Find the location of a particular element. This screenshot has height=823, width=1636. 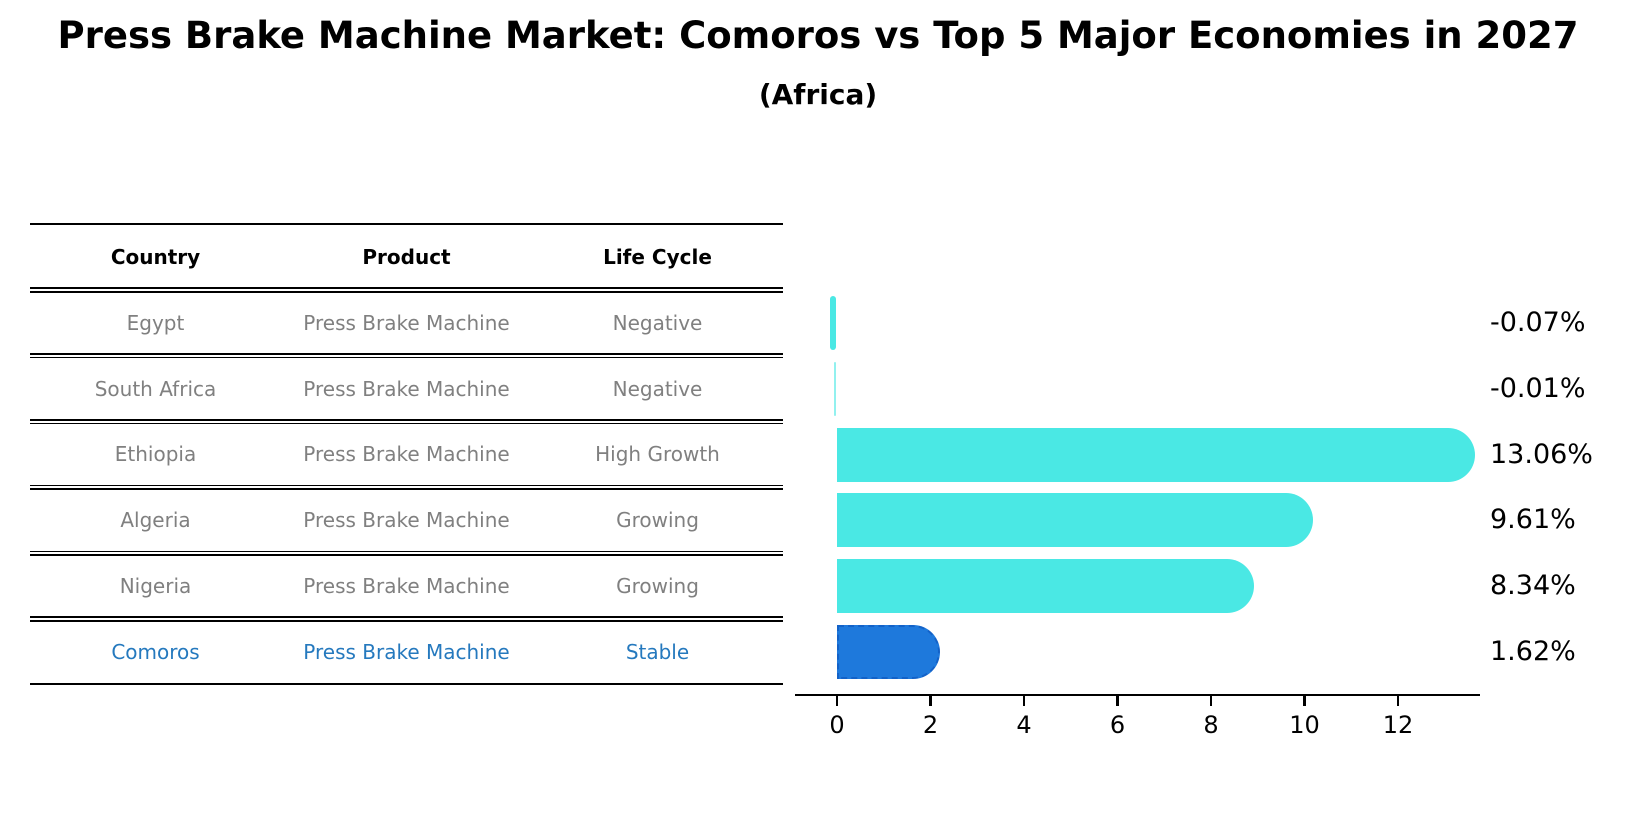

bar-value-label: 8.34% is located at coordinates (1533, 586).